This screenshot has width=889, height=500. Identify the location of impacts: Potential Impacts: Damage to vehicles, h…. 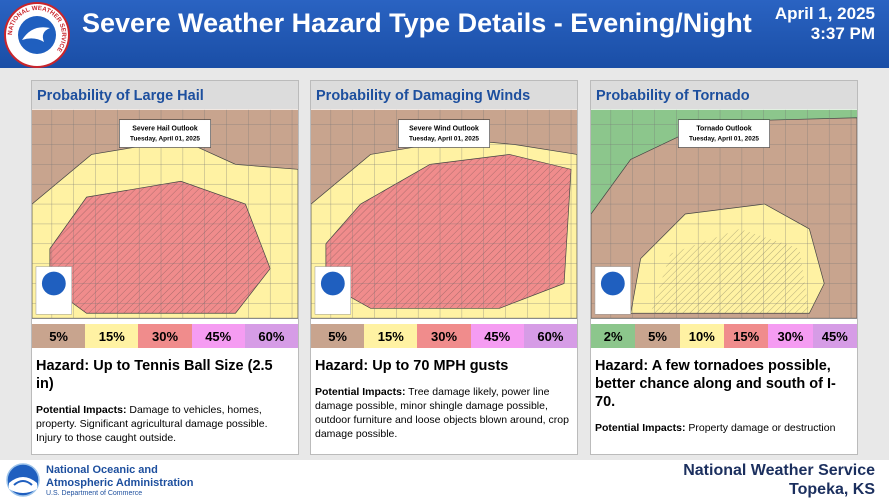
(165, 424).